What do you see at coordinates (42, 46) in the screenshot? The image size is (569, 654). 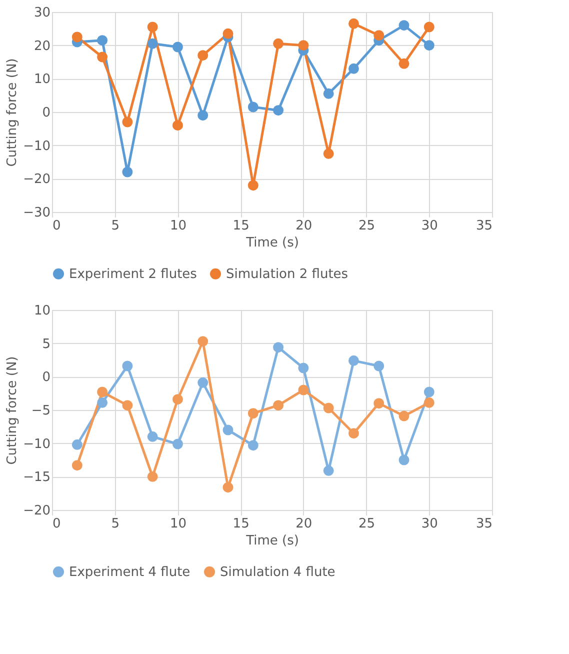 I see `y-tick-label: 20` at bounding box center [42, 46].